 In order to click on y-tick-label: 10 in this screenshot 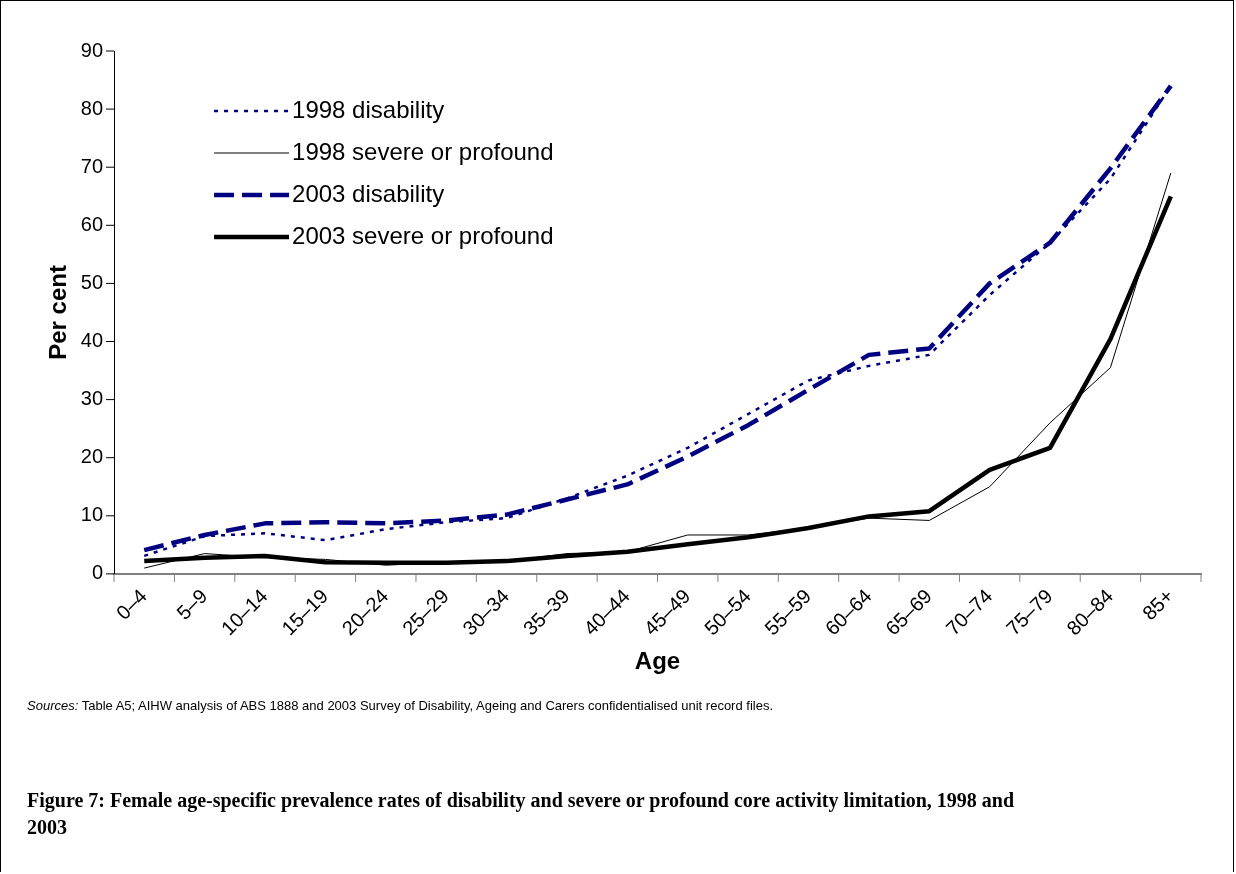, I will do `click(92, 514)`.